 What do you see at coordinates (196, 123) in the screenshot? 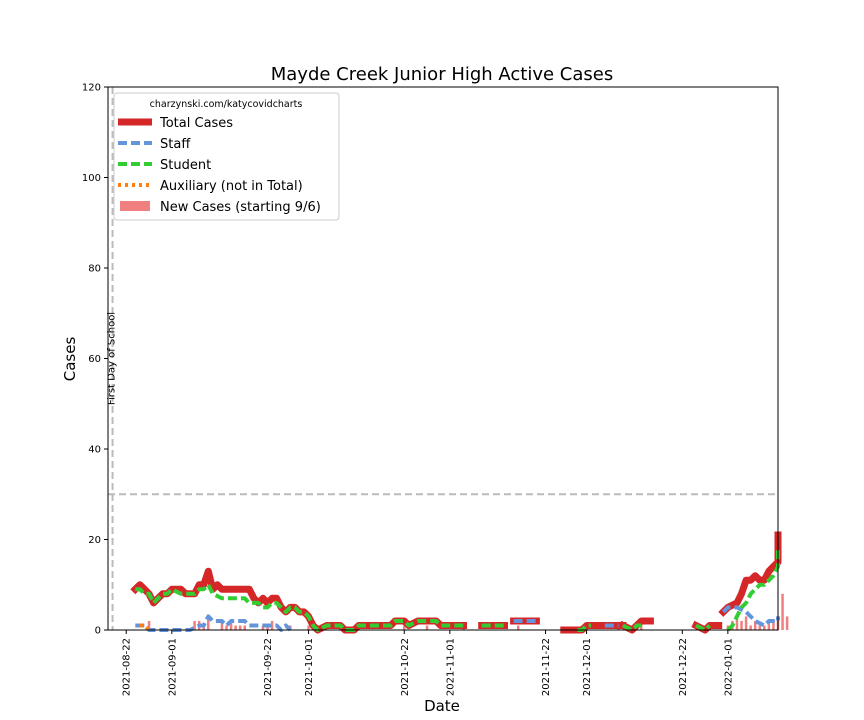
I see `legend-label-total-cases: Total Cases` at bounding box center [196, 123].